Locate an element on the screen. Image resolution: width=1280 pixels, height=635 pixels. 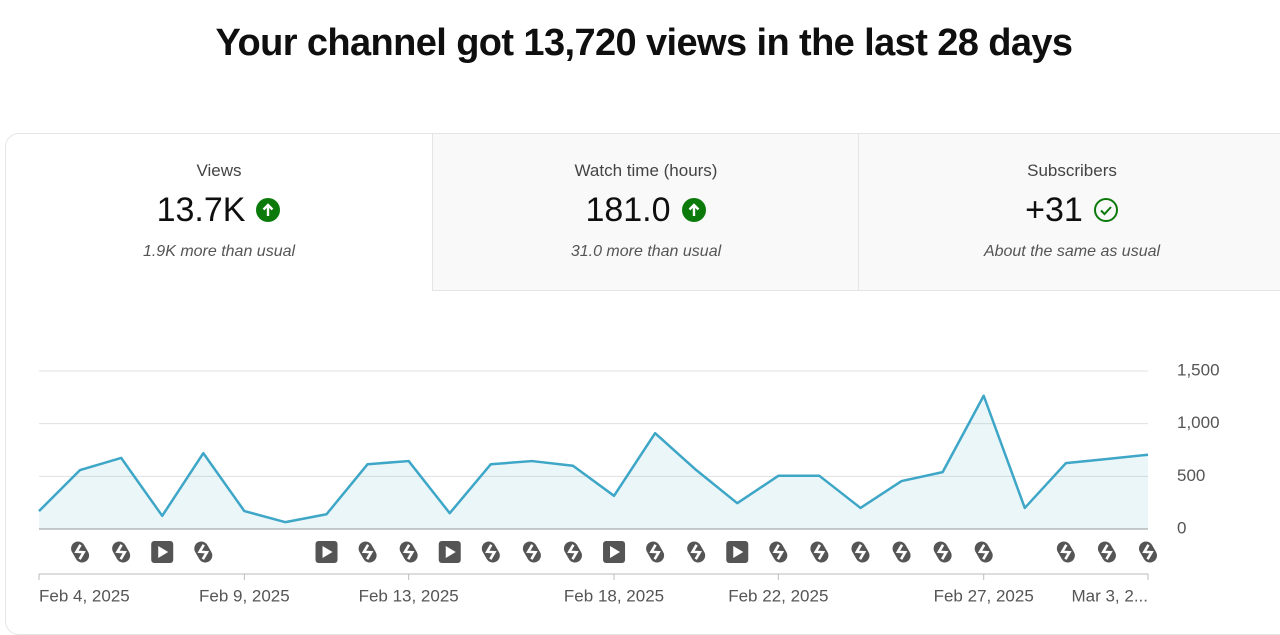
metric-value-row: 13.7K is located at coordinates (219, 210).